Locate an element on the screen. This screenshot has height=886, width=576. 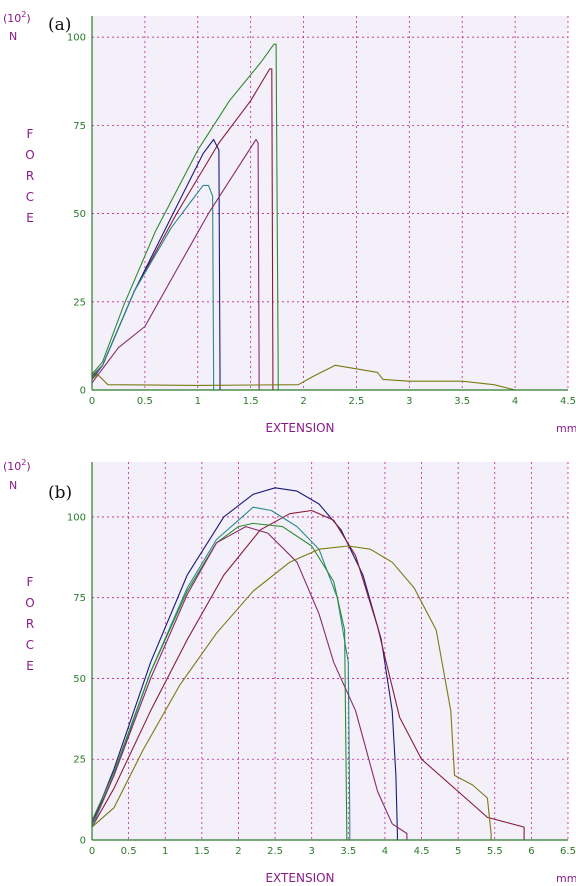
x-unit-b: mm is located at coordinates (566, 878).